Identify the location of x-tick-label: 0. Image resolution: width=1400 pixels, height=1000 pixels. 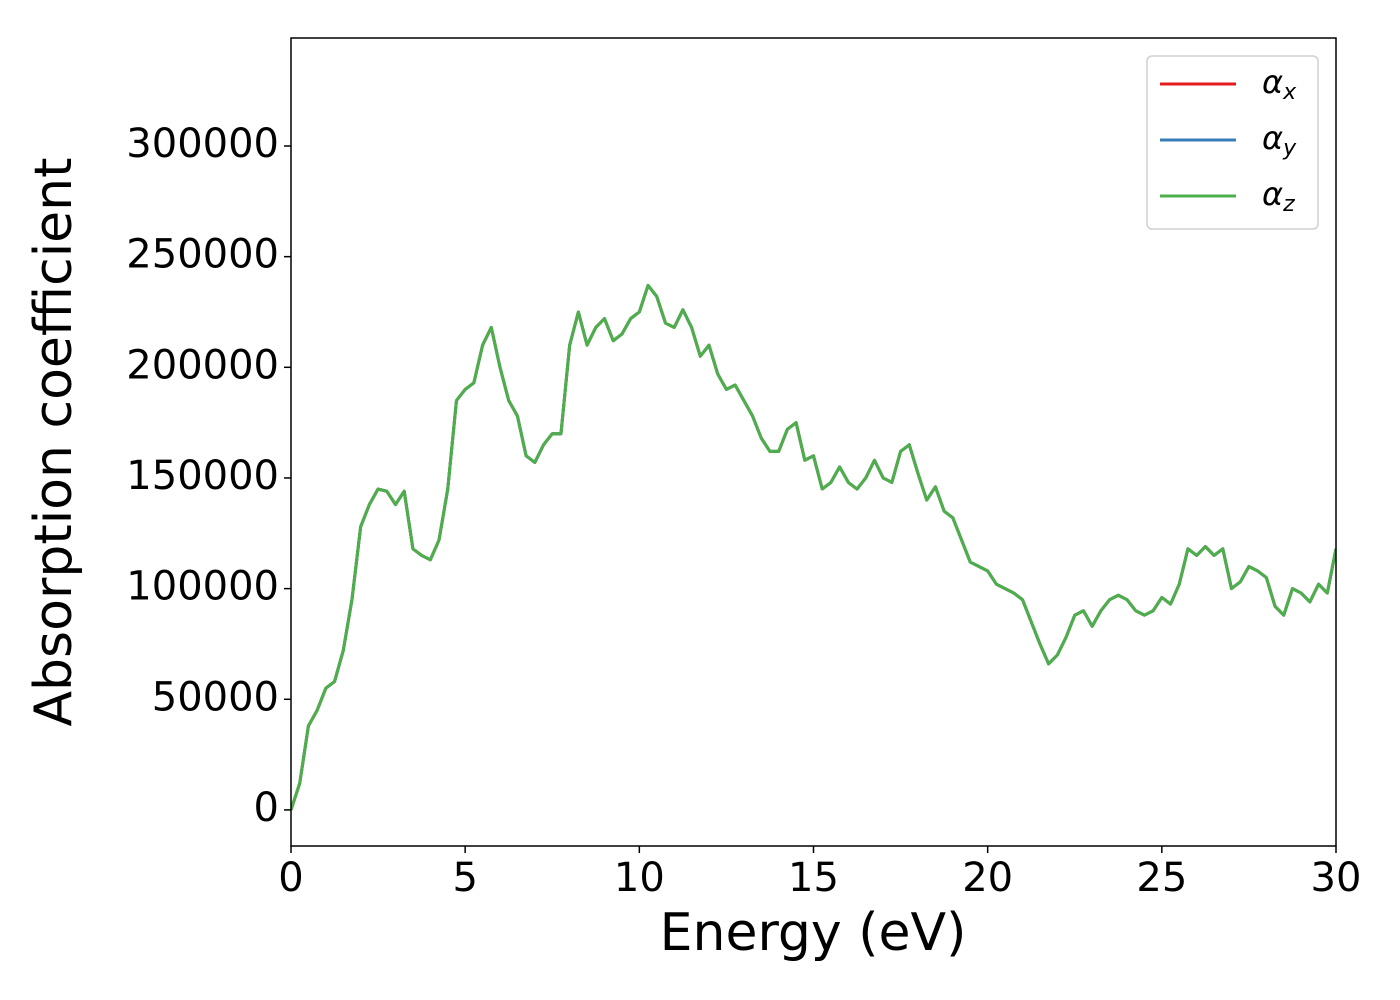
(290, 878).